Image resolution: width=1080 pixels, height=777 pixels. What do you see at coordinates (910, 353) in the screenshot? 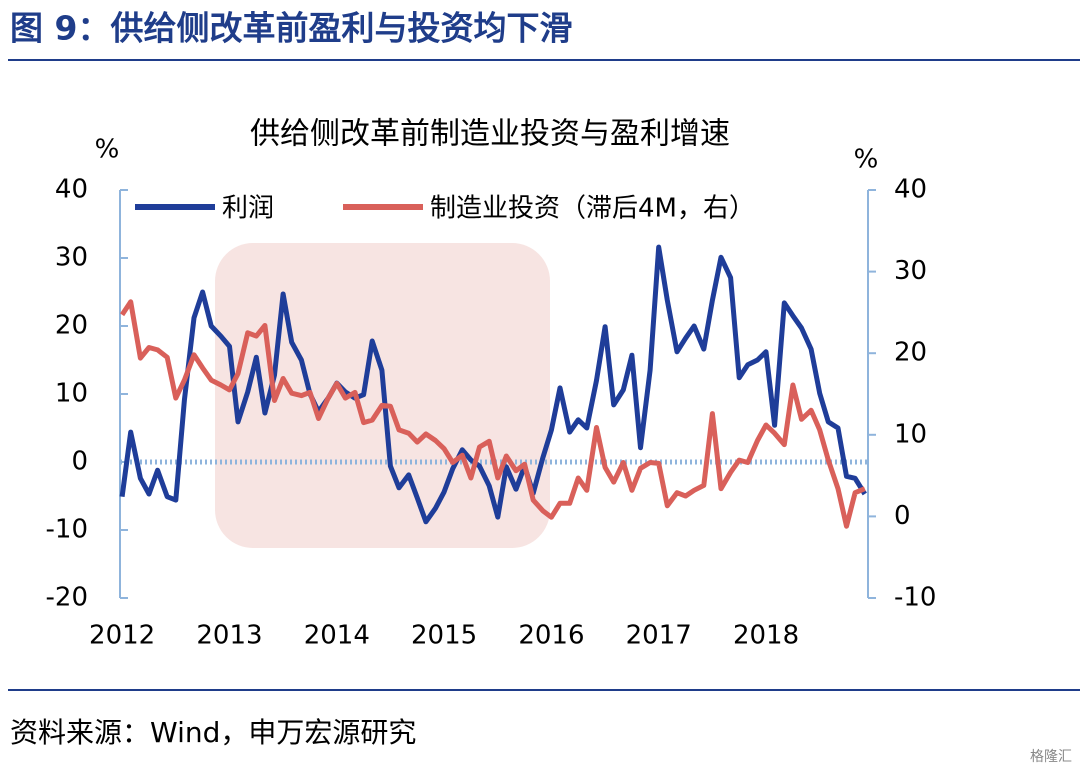
I see `y2-tick-label: 20` at bounding box center [910, 353].